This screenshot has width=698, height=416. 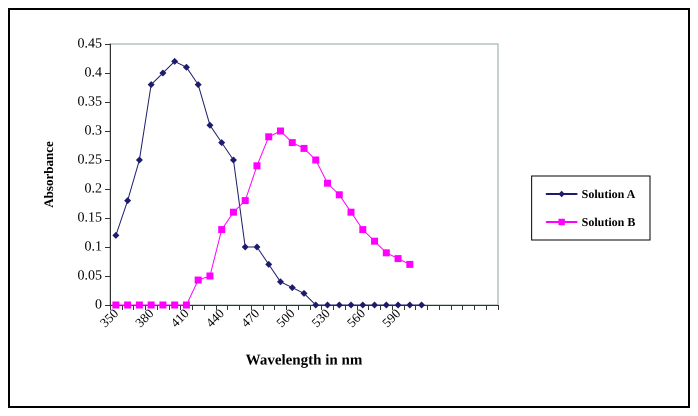 I want to click on x-tick-label: 440, so click(x=214, y=318).